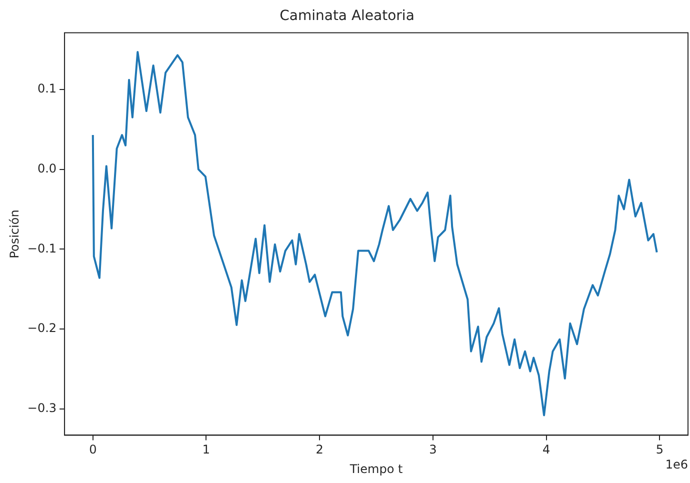  What do you see at coordinates (93, 449) in the screenshot?
I see `x-tick-label: 0` at bounding box center [93, 449].